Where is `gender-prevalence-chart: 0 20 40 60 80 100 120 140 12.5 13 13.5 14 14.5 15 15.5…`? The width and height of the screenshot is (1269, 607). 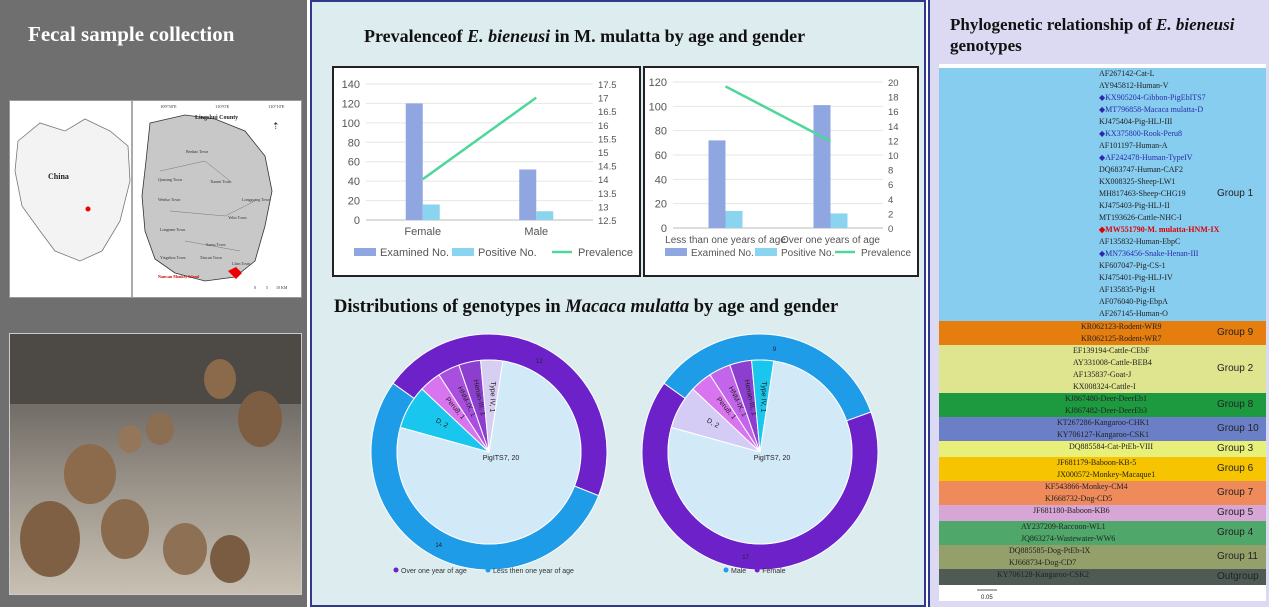 gender-prevalence-chart: 0 20 40 60 80 100 120 140 12.5 13 13.5 14 14.5 15 15.5… is located at coordinates (486, 171).